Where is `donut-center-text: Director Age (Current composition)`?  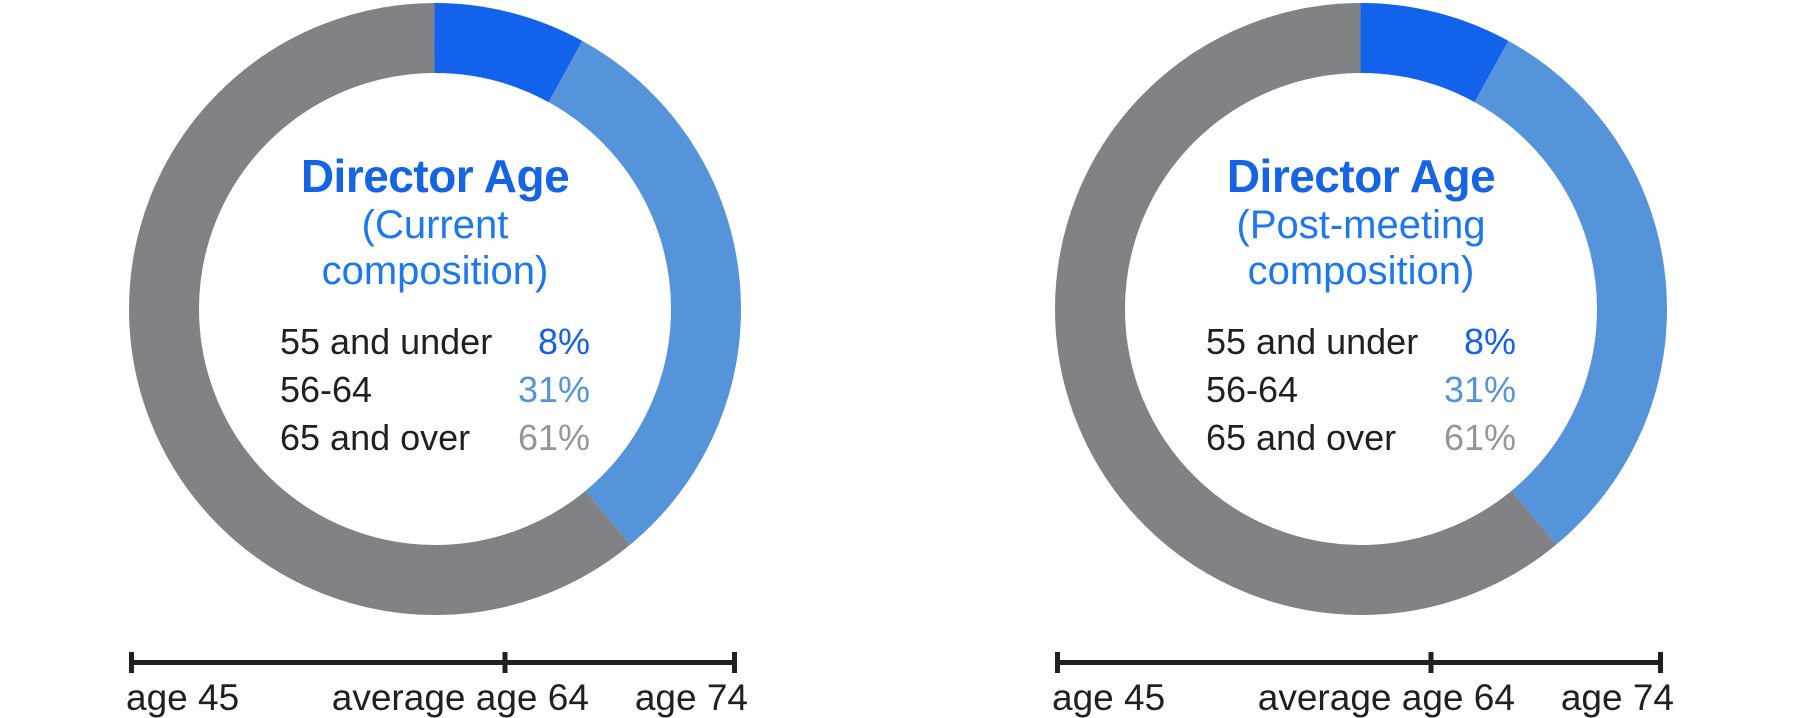 donut-center-text: Director Age (Current composition) is located at coordinates (435, 222).